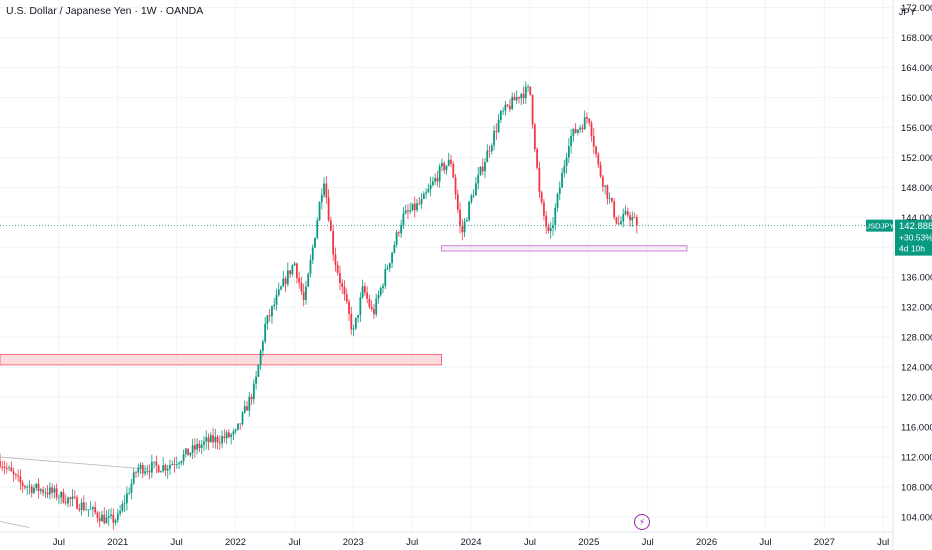  I want to click on x-tick-label: 2023, so click(353, 542).